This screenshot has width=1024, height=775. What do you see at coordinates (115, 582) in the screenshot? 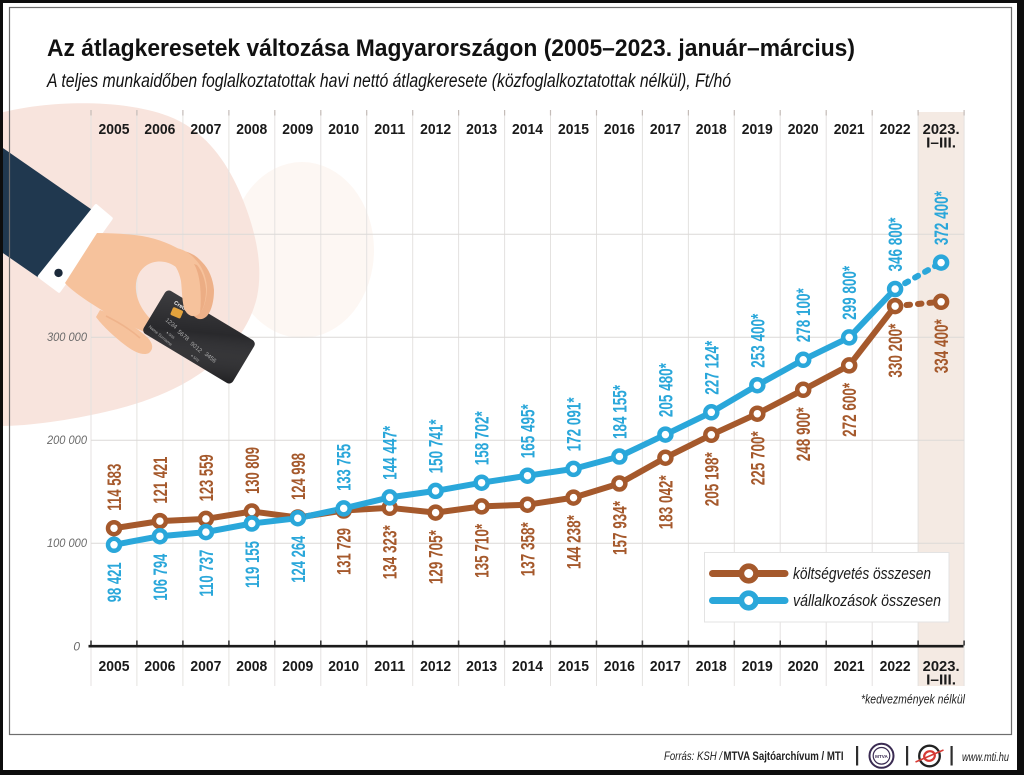
I see `svg-text: 98 421` at bounding box center [115, 582].